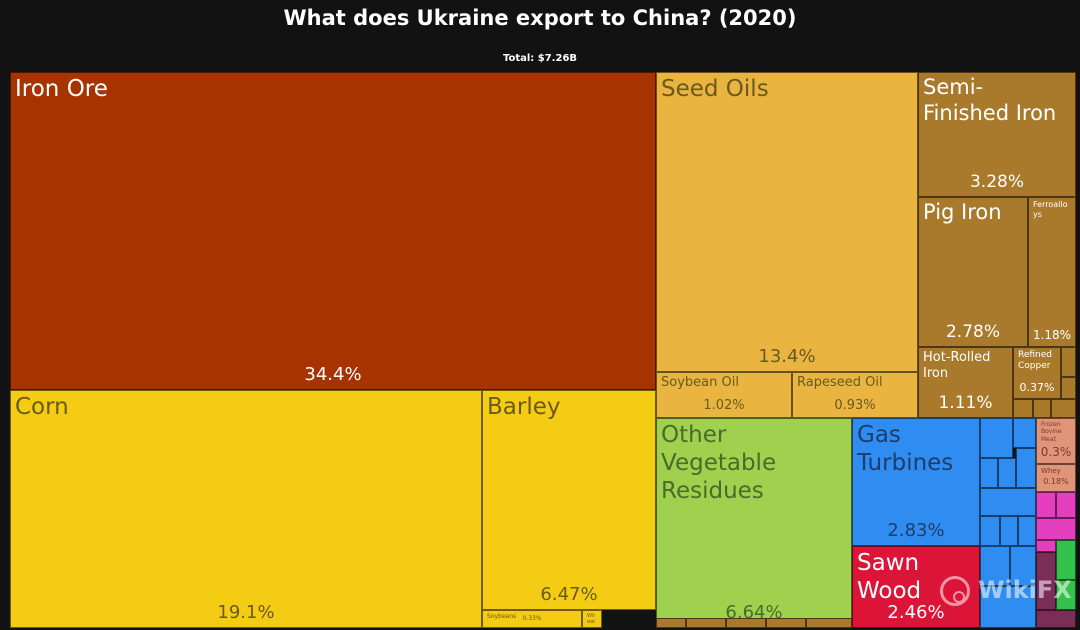 The width and height of the screenshot is (1080, 630). I want to click on tile-value-pig-iron: 2.78%, so click(972, 332).